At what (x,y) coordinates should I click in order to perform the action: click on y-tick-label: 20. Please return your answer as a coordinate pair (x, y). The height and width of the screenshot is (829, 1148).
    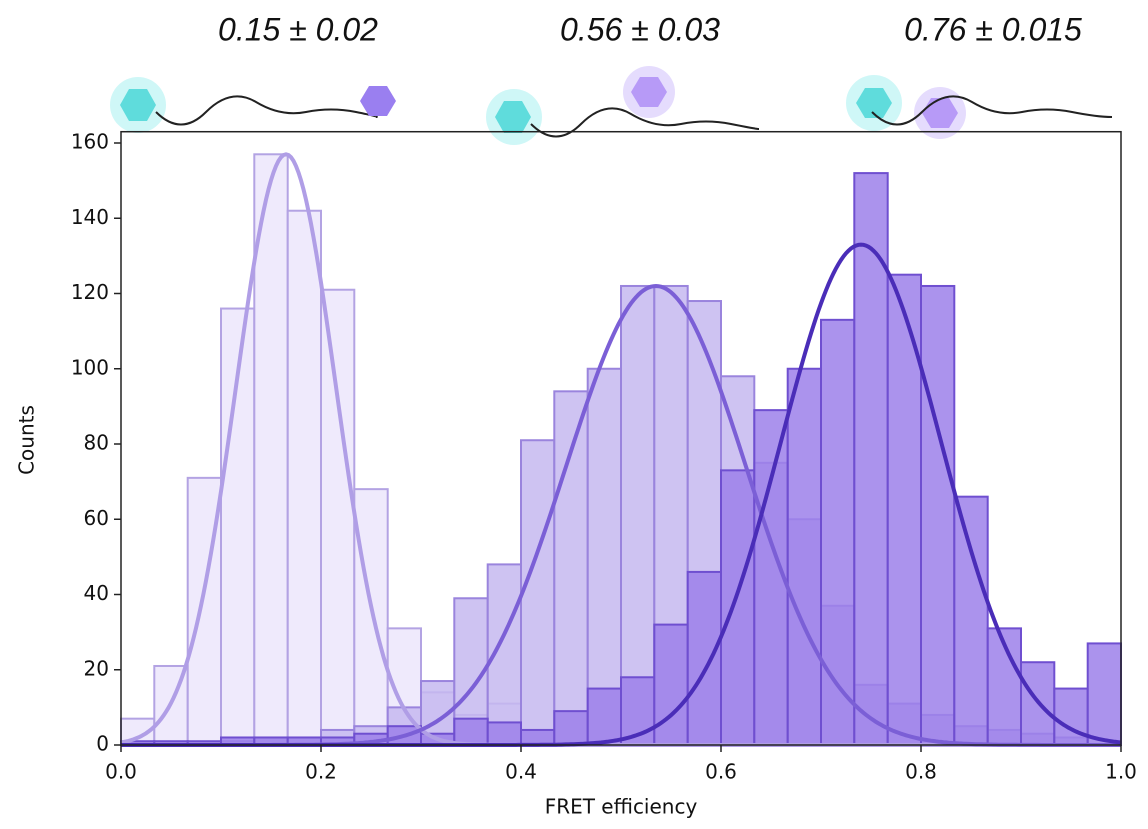
    Looking at the image, I should click on (96, 668).